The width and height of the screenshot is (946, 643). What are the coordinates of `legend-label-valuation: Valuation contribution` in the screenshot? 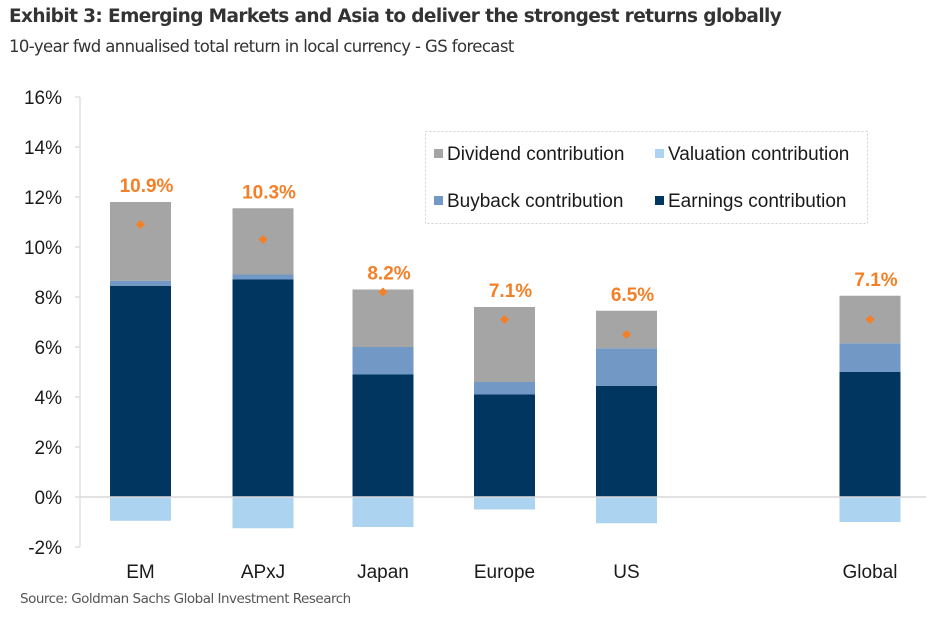 It's located at (758, 154).